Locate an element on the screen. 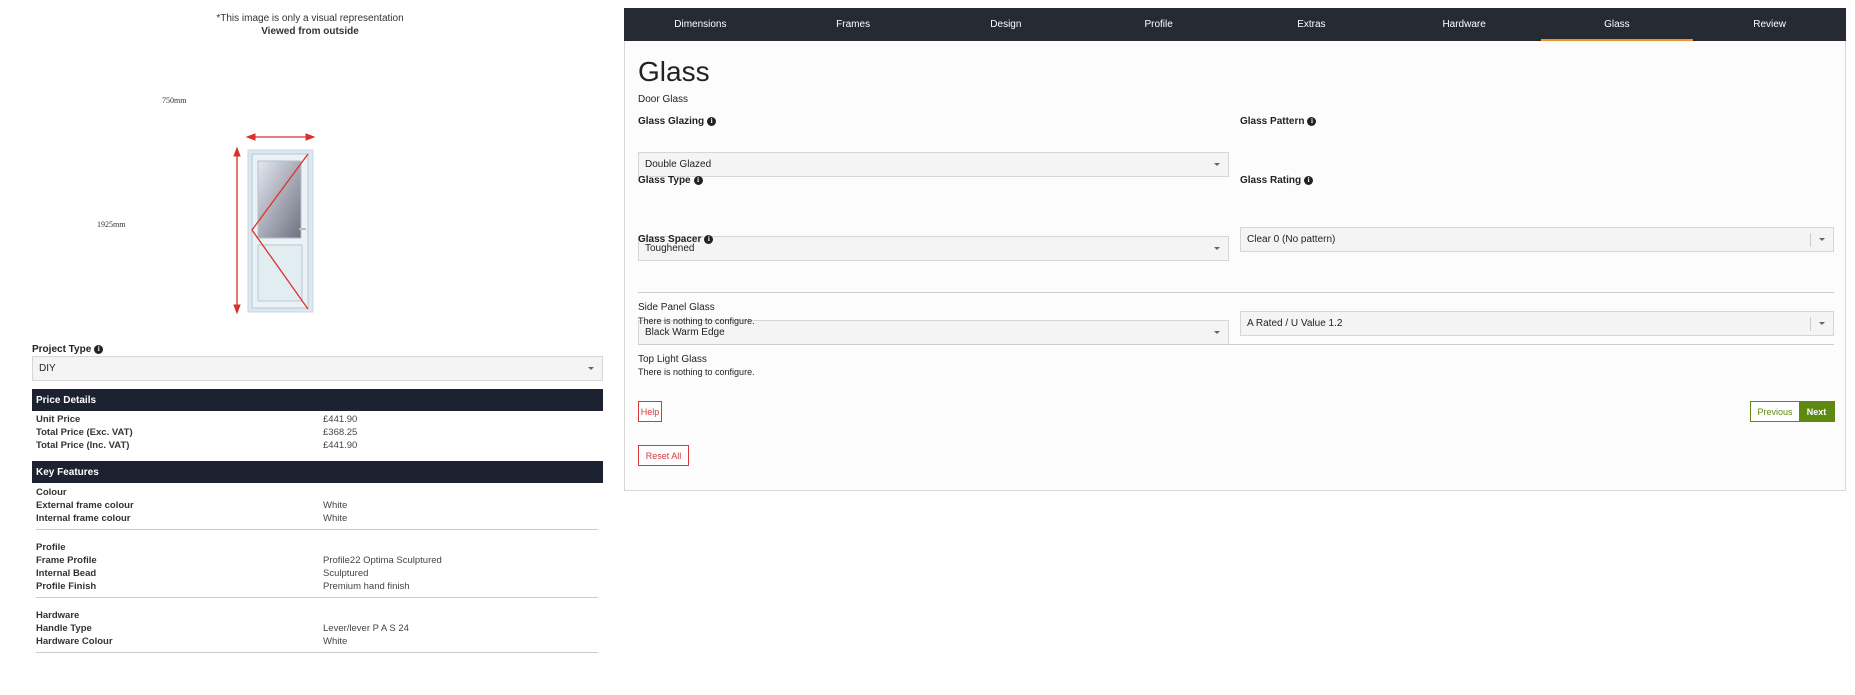 Image resolution: width=1855 pixels, height=695 pixels. detail-key: Profile Finish is located at coordinates (66, 586).